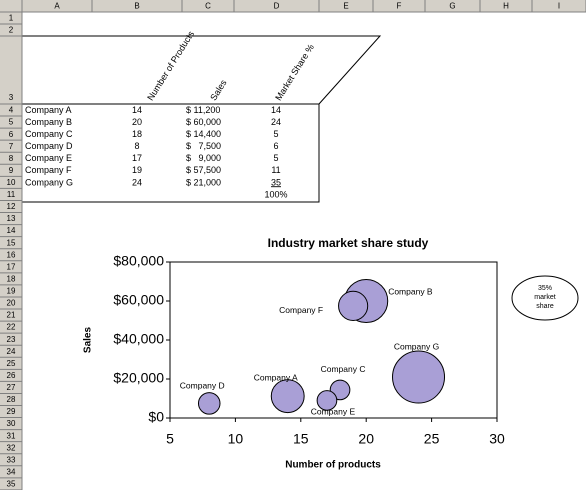  Describe the element at coordinates (276, 377) in the screenshot. I see `bubble-label: Company A` at that location.